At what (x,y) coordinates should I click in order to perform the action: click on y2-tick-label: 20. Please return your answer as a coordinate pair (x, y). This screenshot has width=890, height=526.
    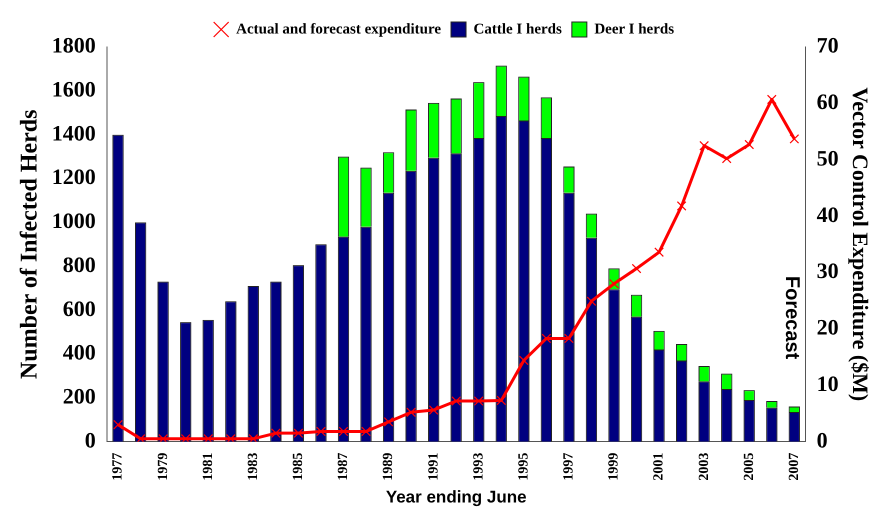
    Looking at the image, I should click on (827, 327).